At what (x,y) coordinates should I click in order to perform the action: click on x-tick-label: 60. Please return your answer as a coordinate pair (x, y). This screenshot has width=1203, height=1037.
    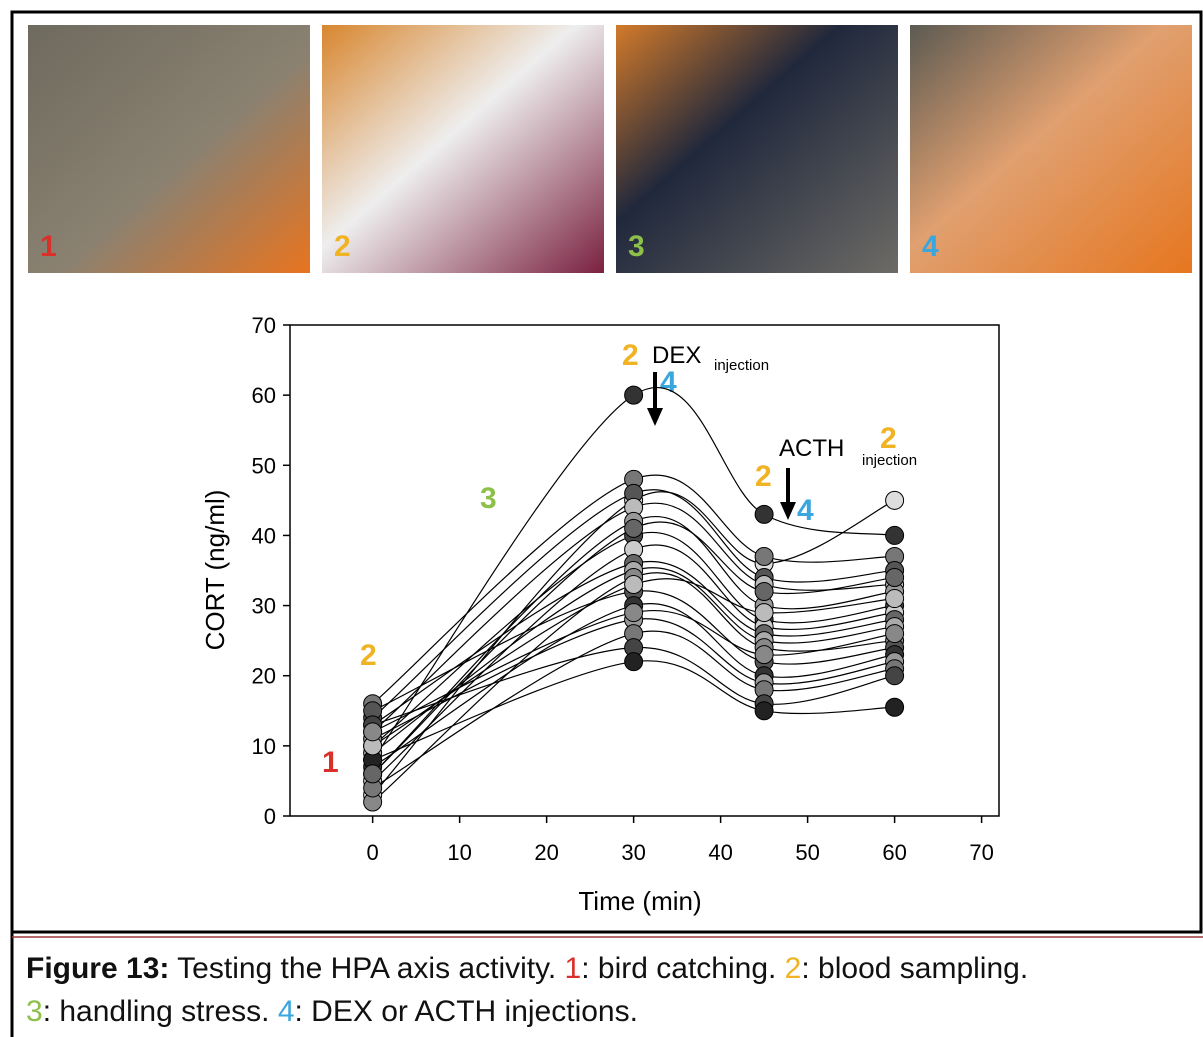
    Looking at the image, I should click on (894, 852).